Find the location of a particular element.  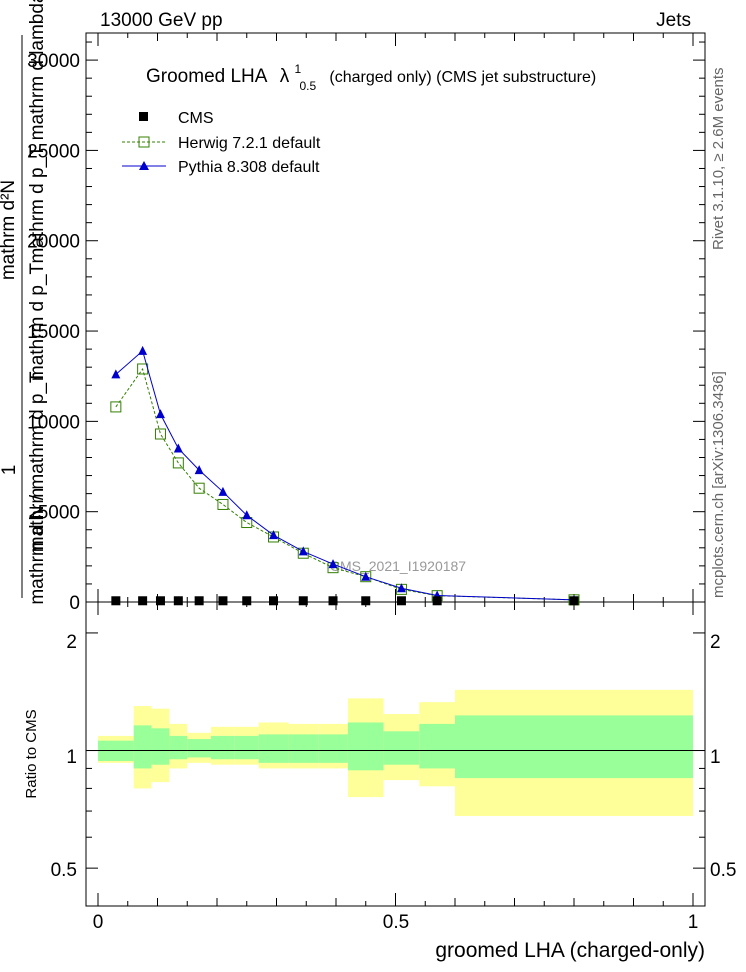

herwig-line is located at coordinates (345, 484).